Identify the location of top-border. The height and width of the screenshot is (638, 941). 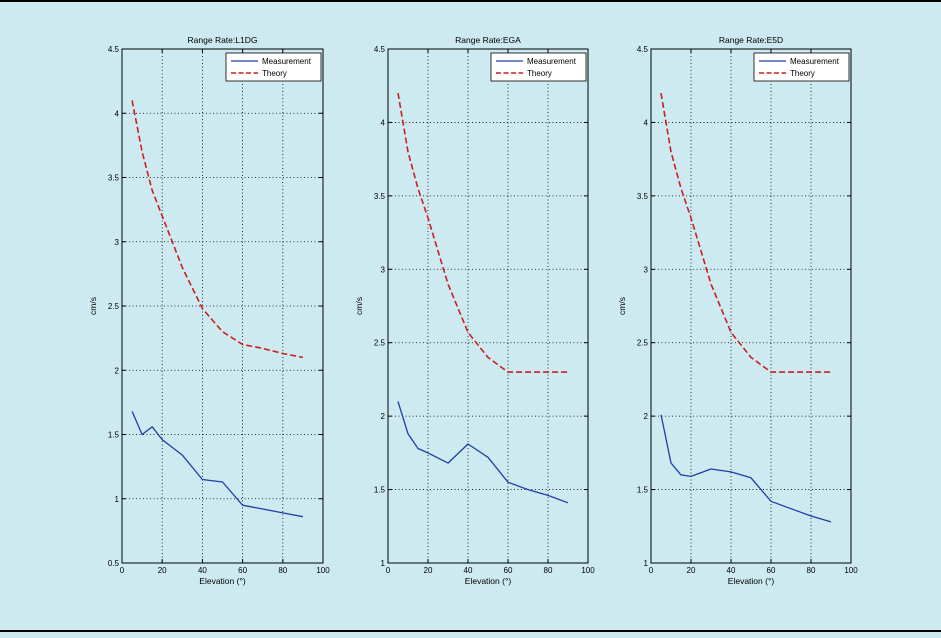
(470, 1).